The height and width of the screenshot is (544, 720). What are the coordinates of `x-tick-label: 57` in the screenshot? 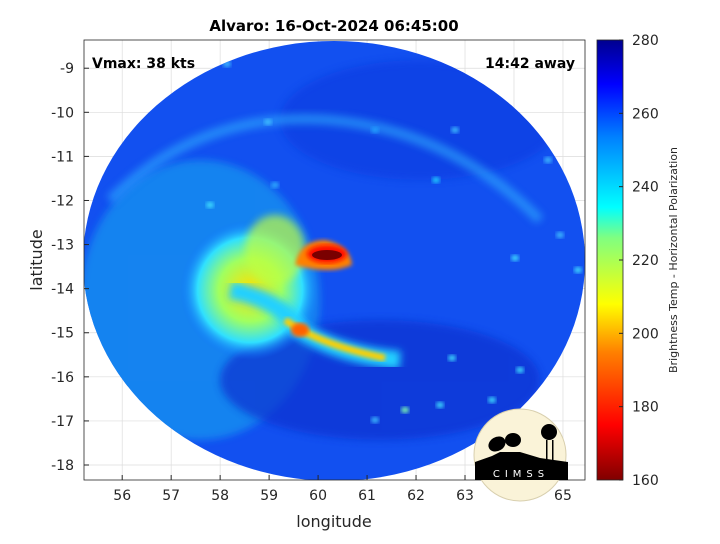 It's located at (171, 496).